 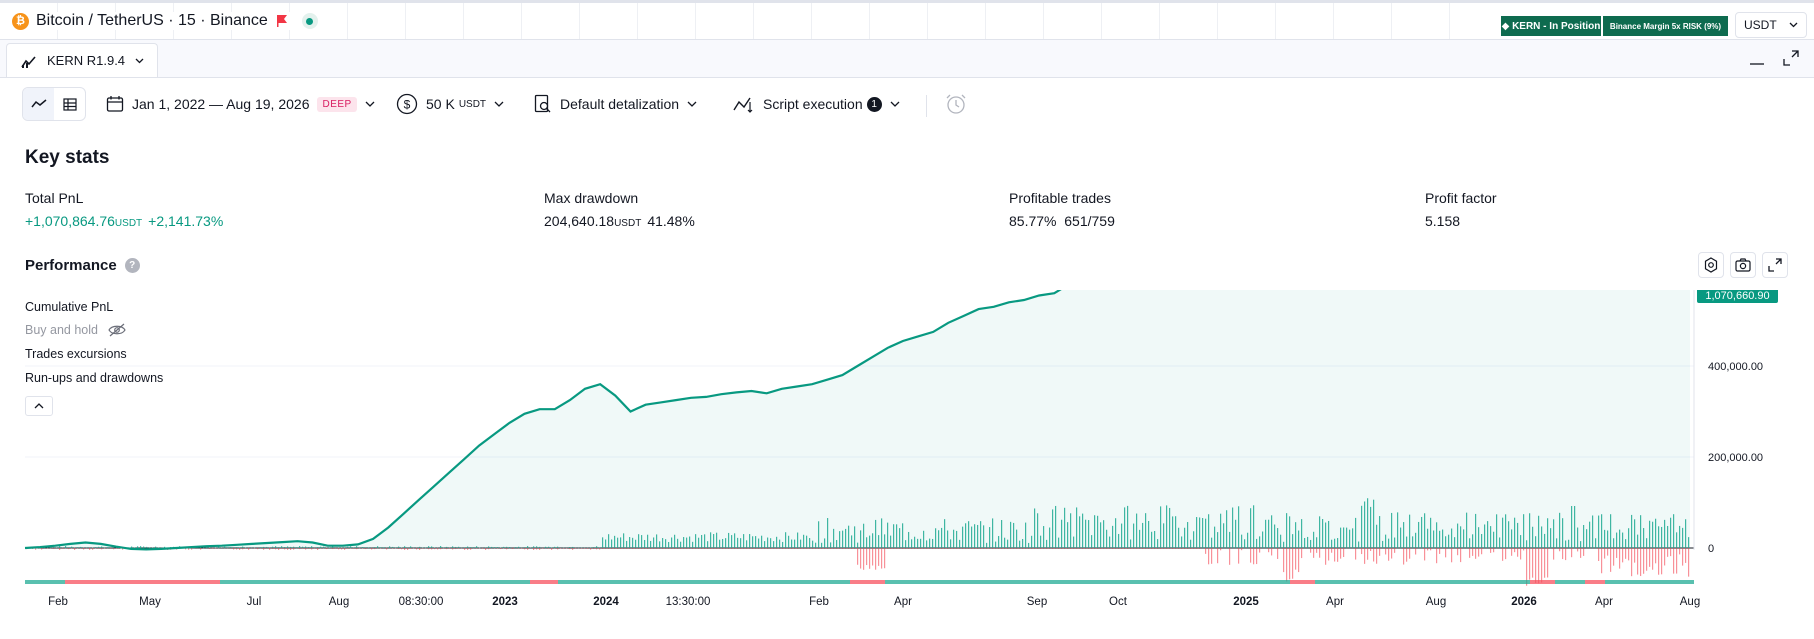 I want to click on symbol-title: ₿ Bitcoin / TetherUS · 15 · Binance, so click(x=168, y=21).